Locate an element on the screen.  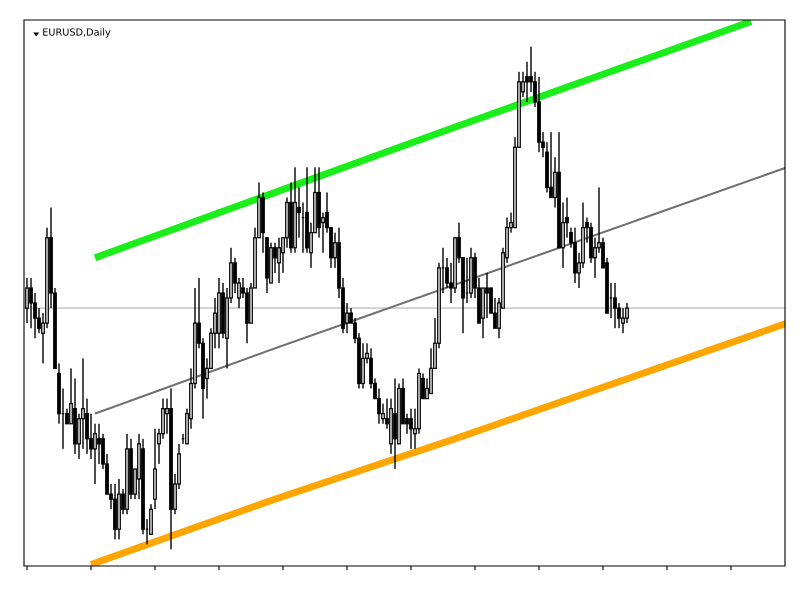
chart-title: EURUSD,Daily is located at coordinates (76, 33).